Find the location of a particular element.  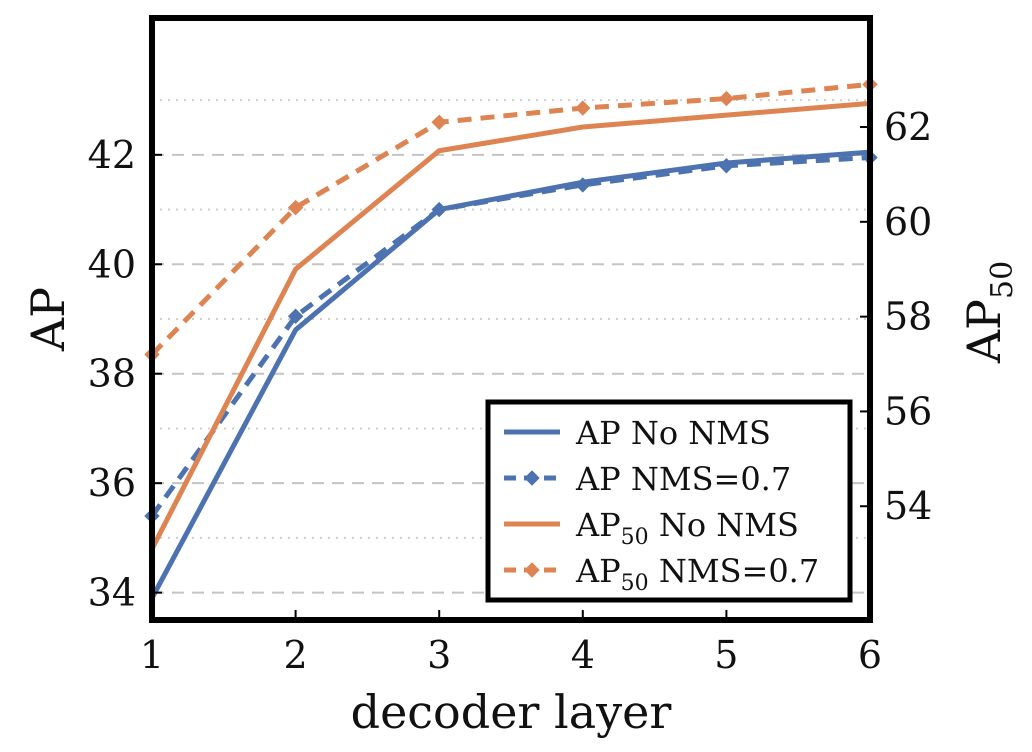

y-left-tick-label: 34 is located at coordinates (112, 593).